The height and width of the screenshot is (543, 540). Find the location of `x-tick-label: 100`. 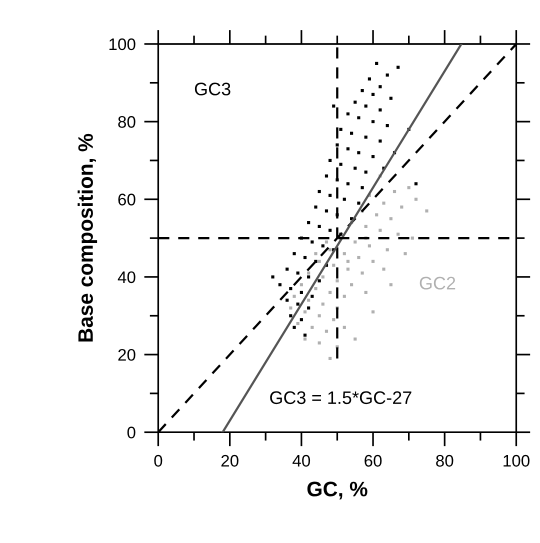

x-tick-label: 100 is located at coordinates (517, 460).